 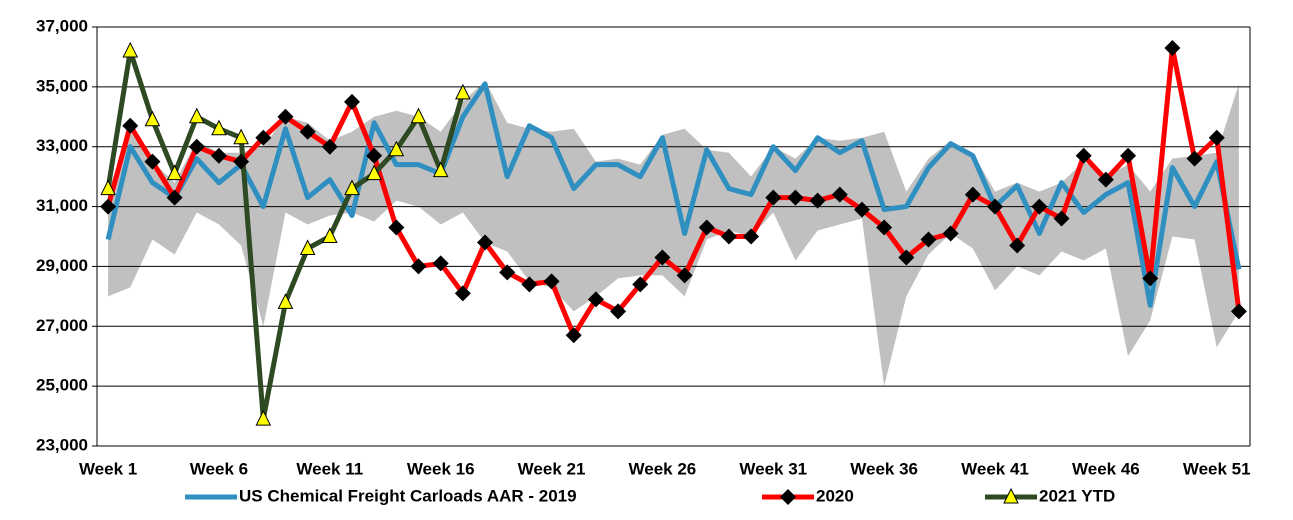 I want to click on x-tick-label: Week 1, so click(x=108, y=468).